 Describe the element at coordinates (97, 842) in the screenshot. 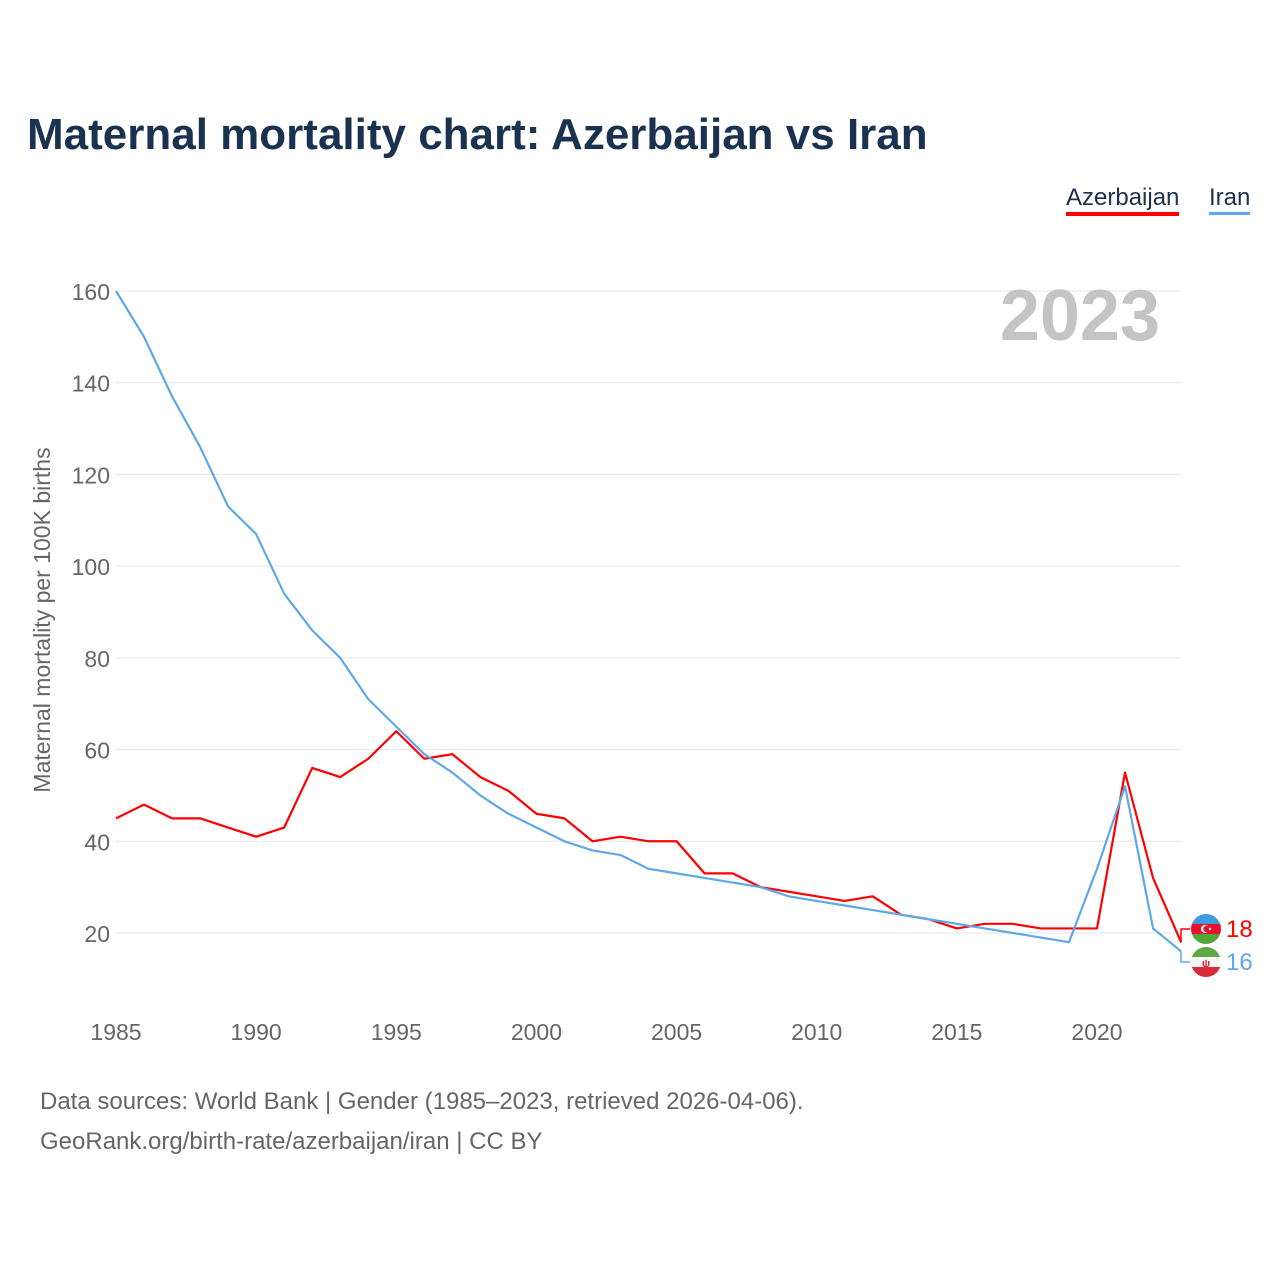

I see `y-tick-label: 40` at that location.